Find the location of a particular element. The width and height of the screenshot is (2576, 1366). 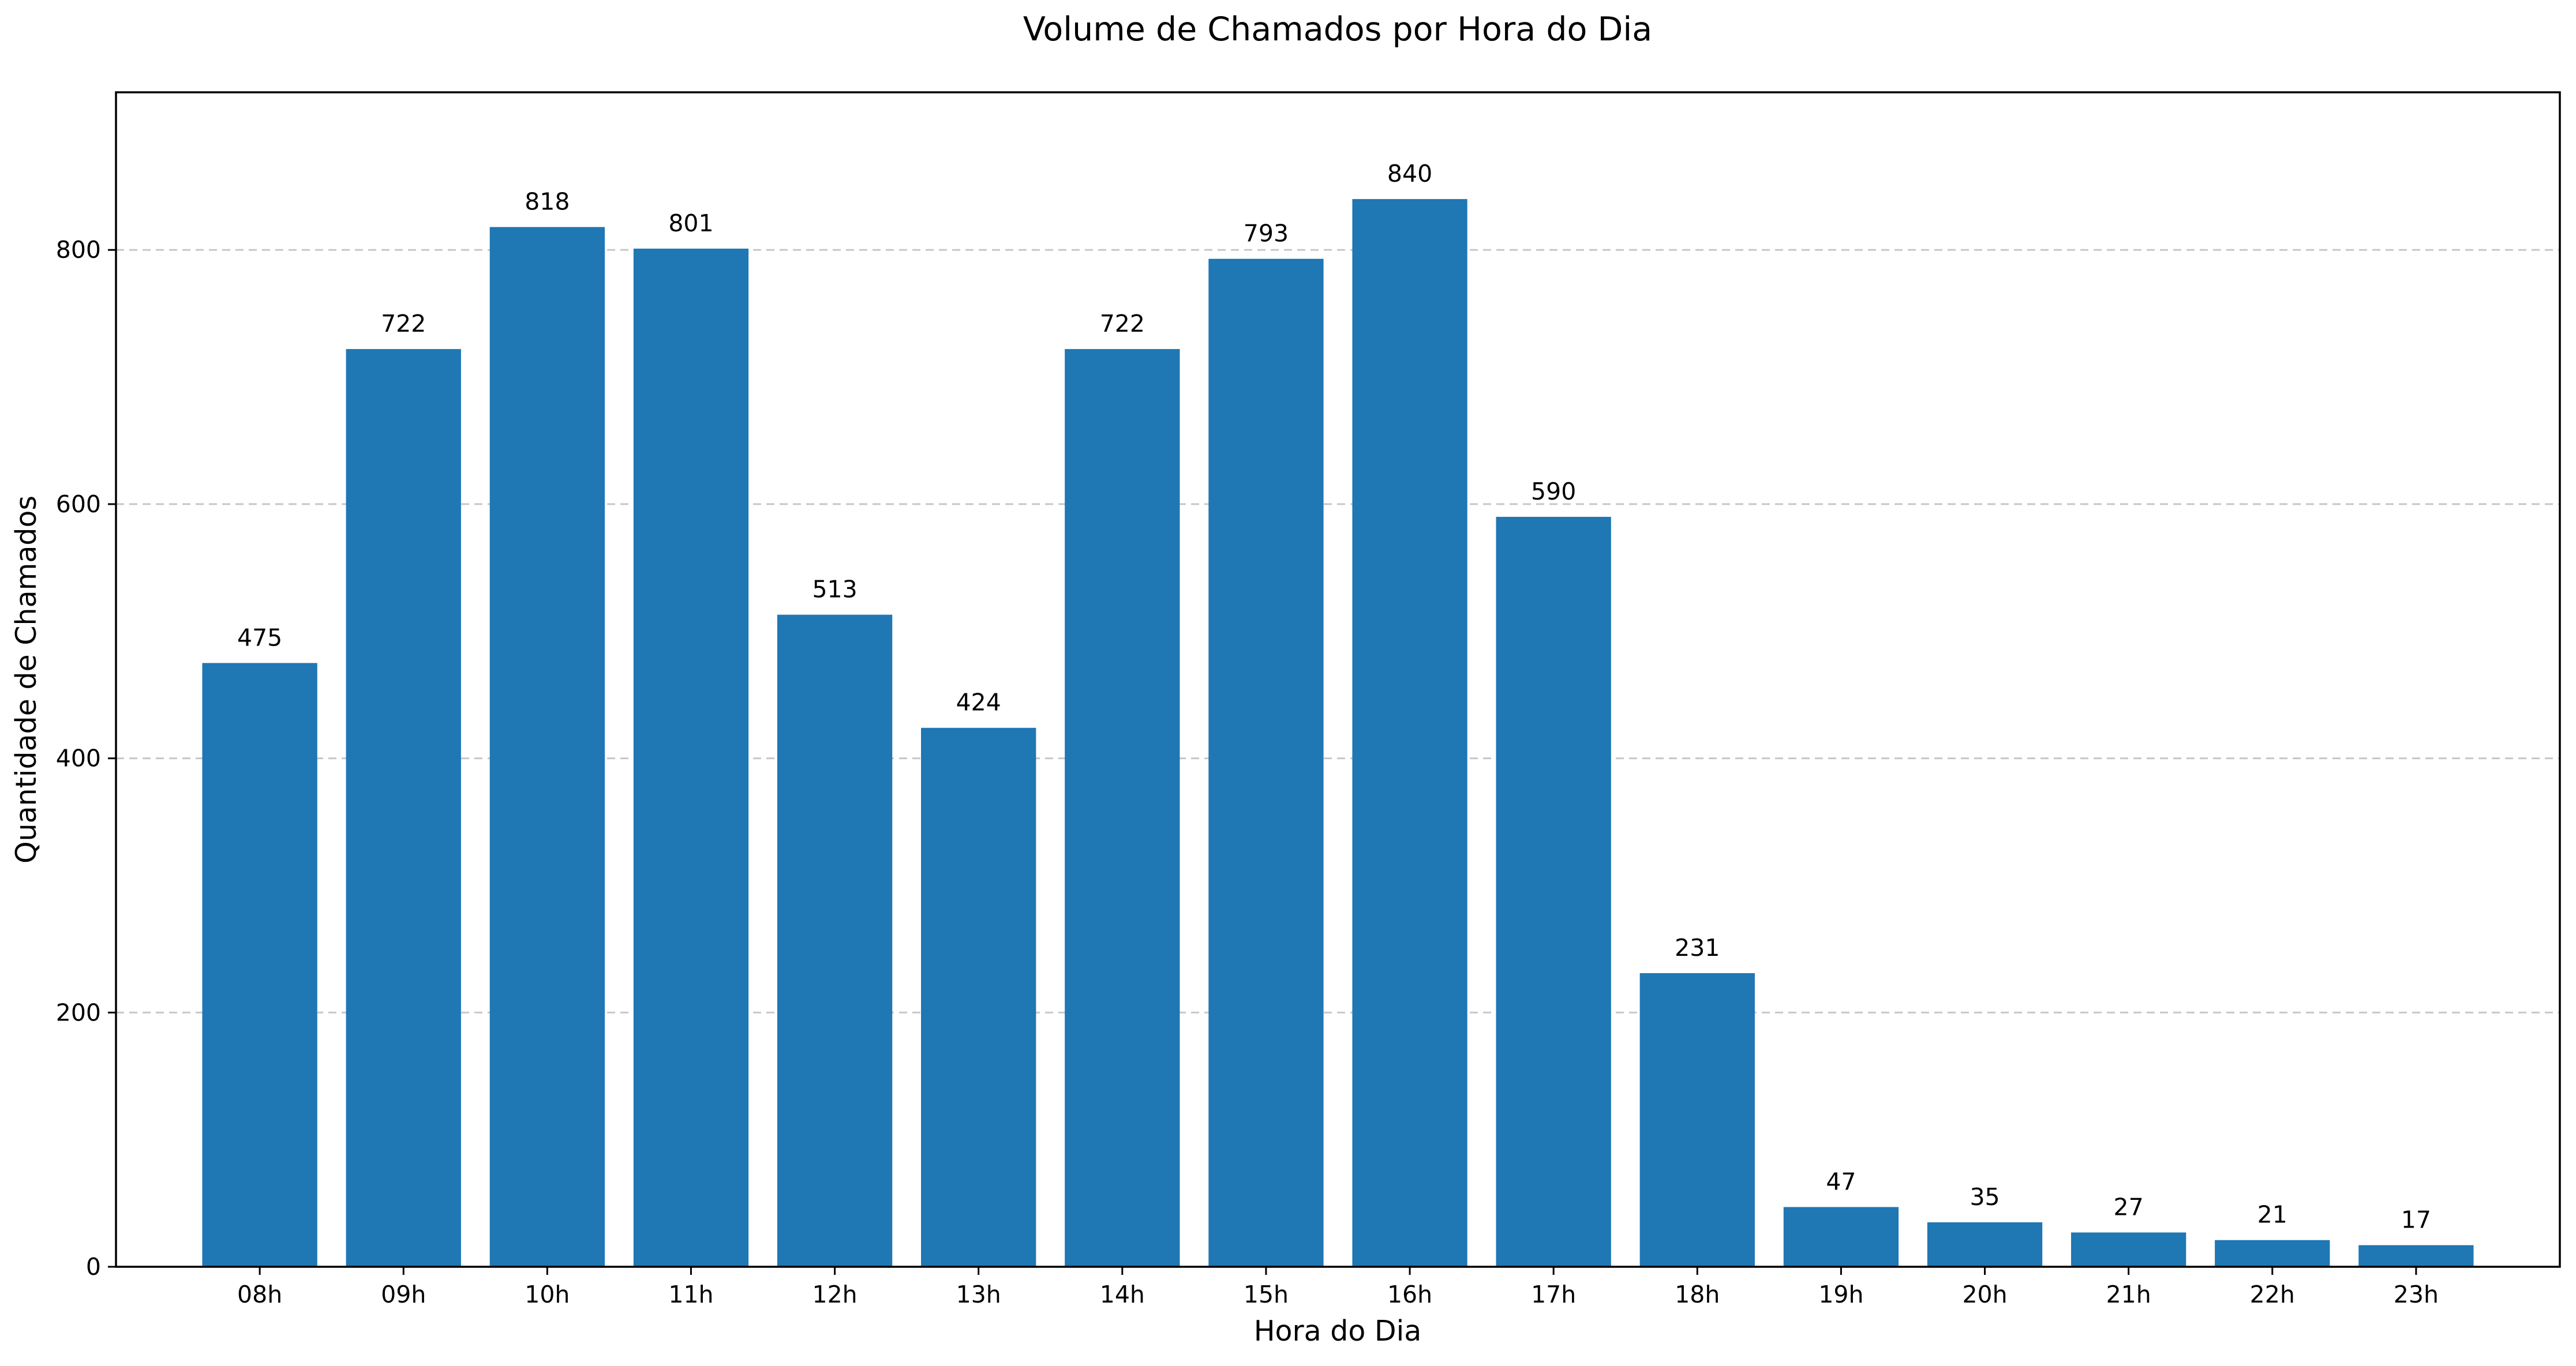

x-tick-label: 16h is located at coordinates (1409, 1295).